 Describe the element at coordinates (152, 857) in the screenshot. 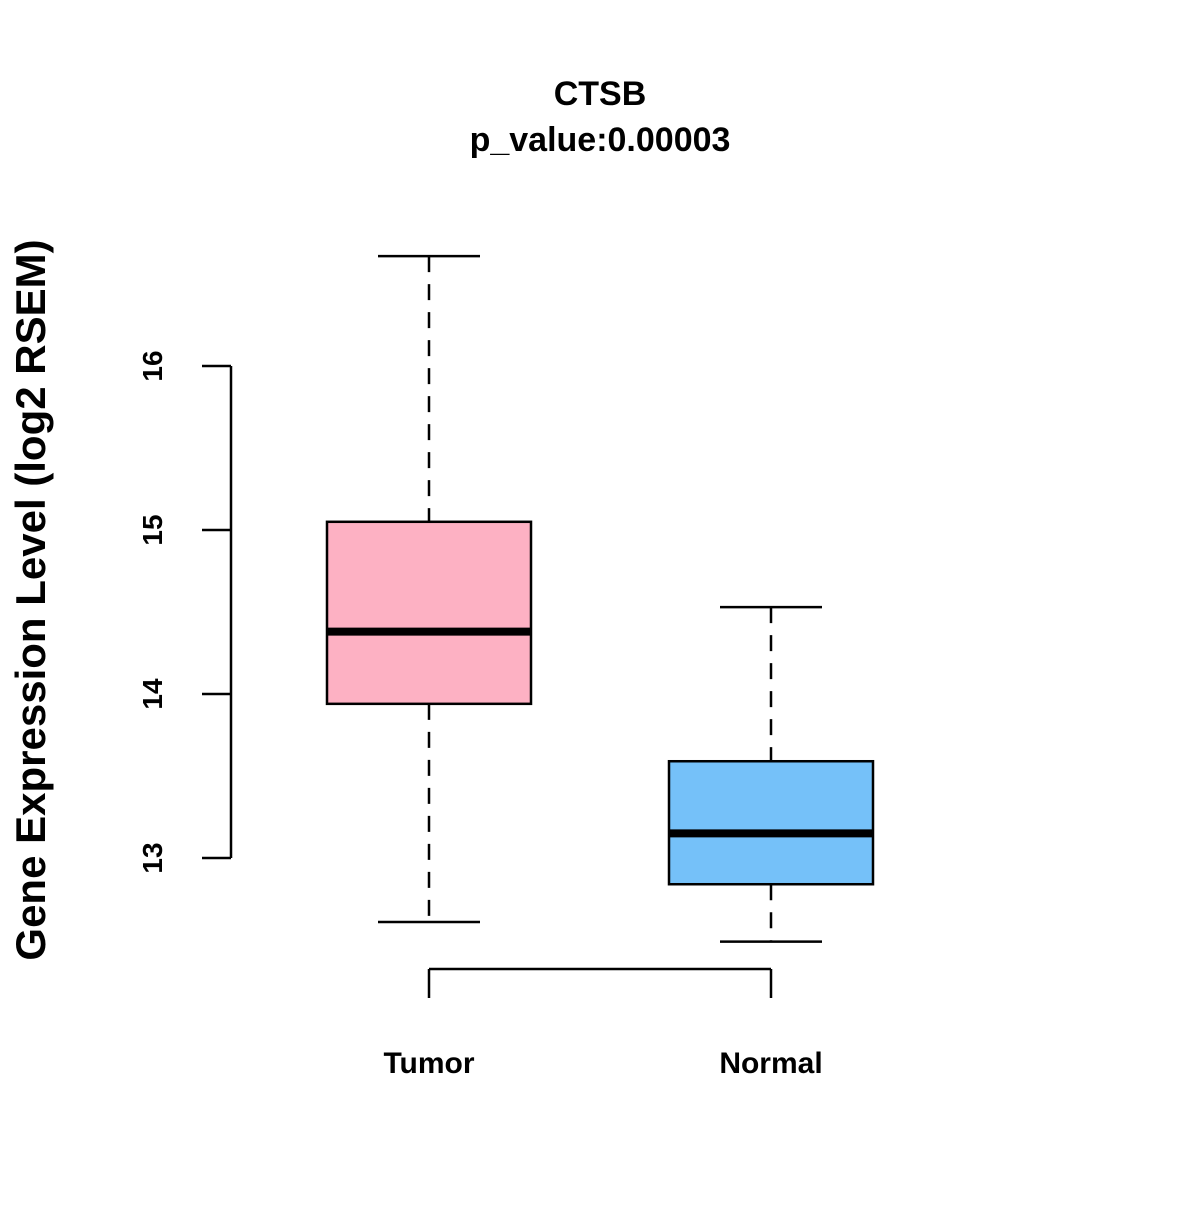

I see `y-tick-label: 13` at that location.